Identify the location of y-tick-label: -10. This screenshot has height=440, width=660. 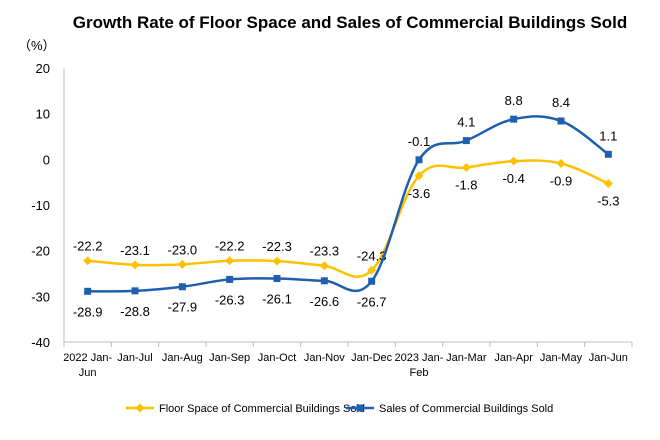
(40, 205).